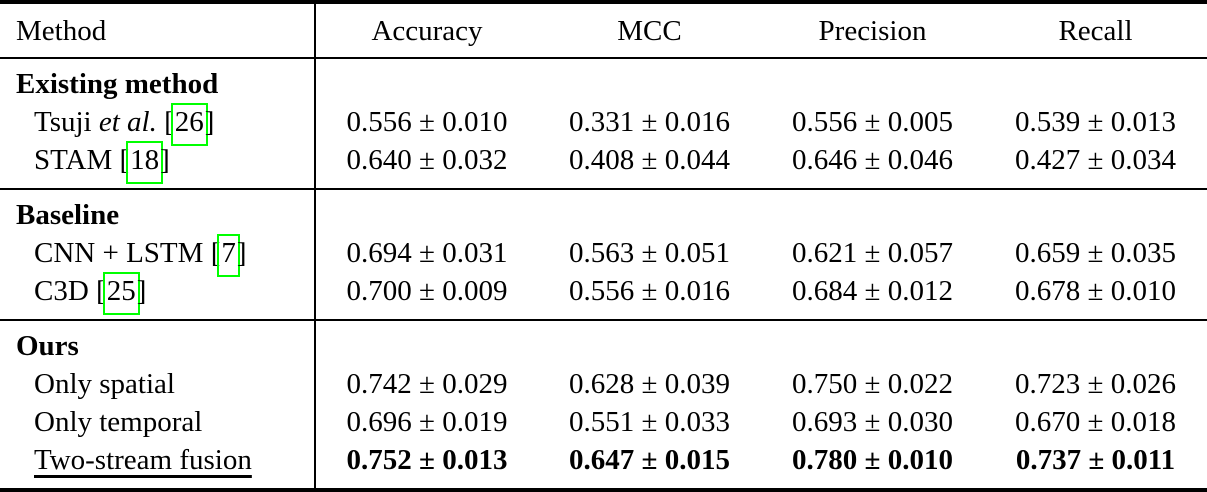  I want to click on value-cell: 0.628 ± 0.039, so click(649, 384).